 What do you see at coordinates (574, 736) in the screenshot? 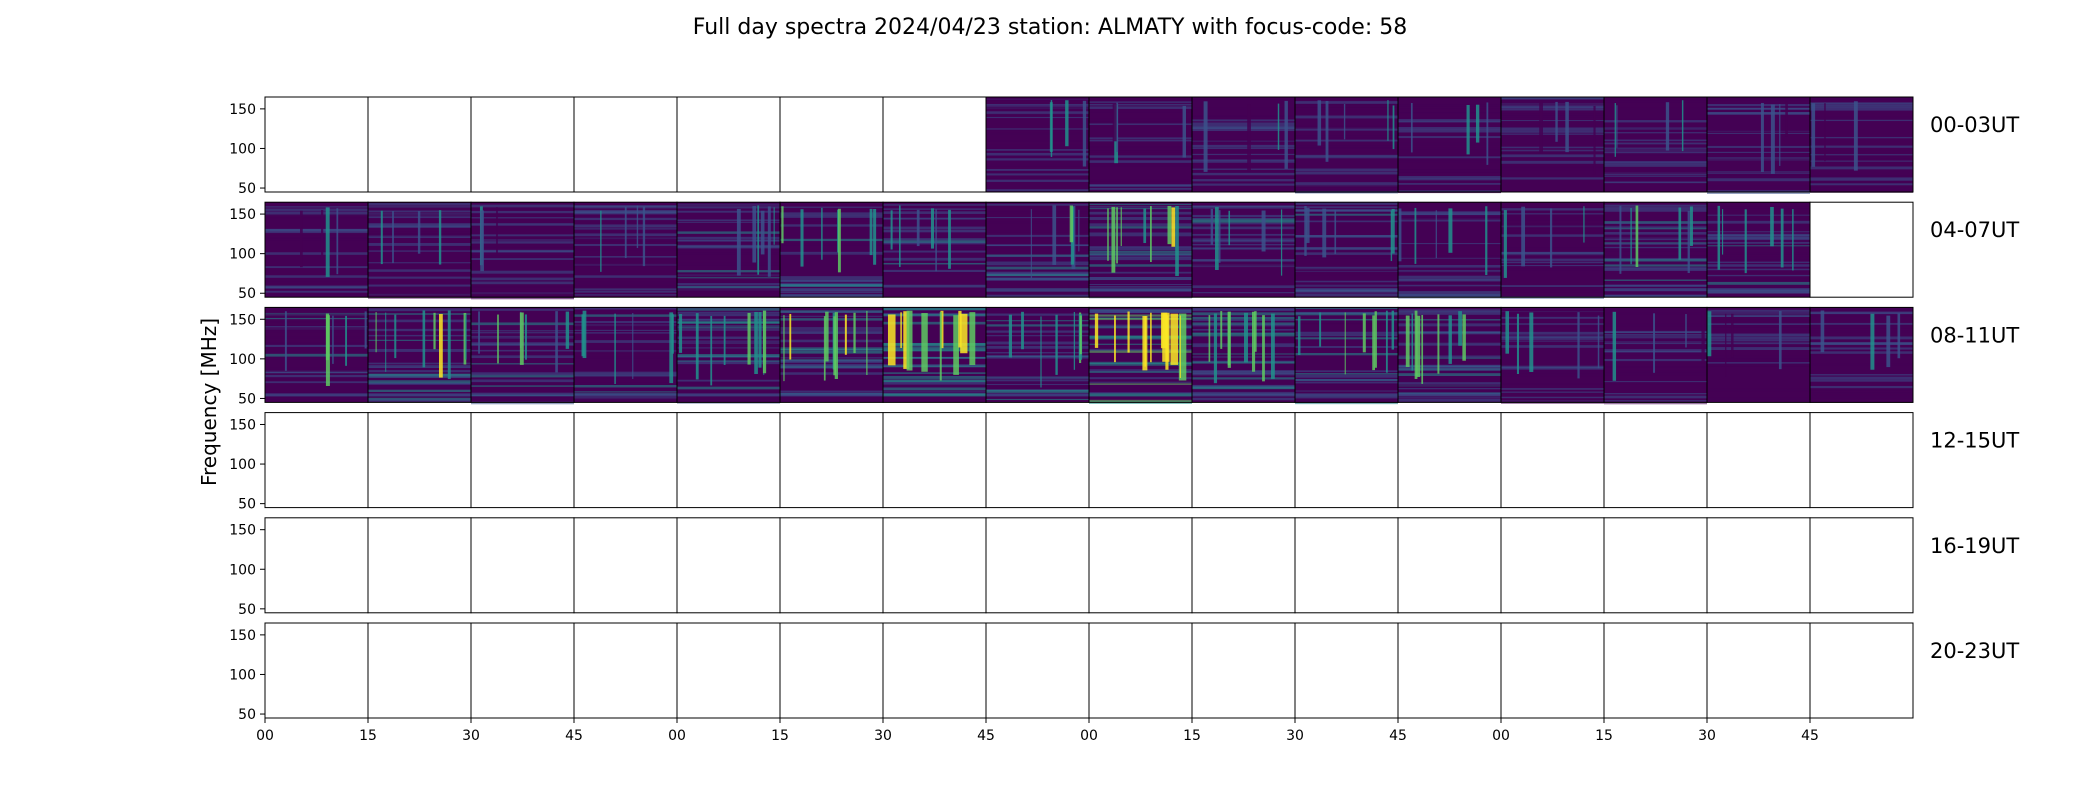
I see `x-tick-label: 45` at bounding box center [574, 736].